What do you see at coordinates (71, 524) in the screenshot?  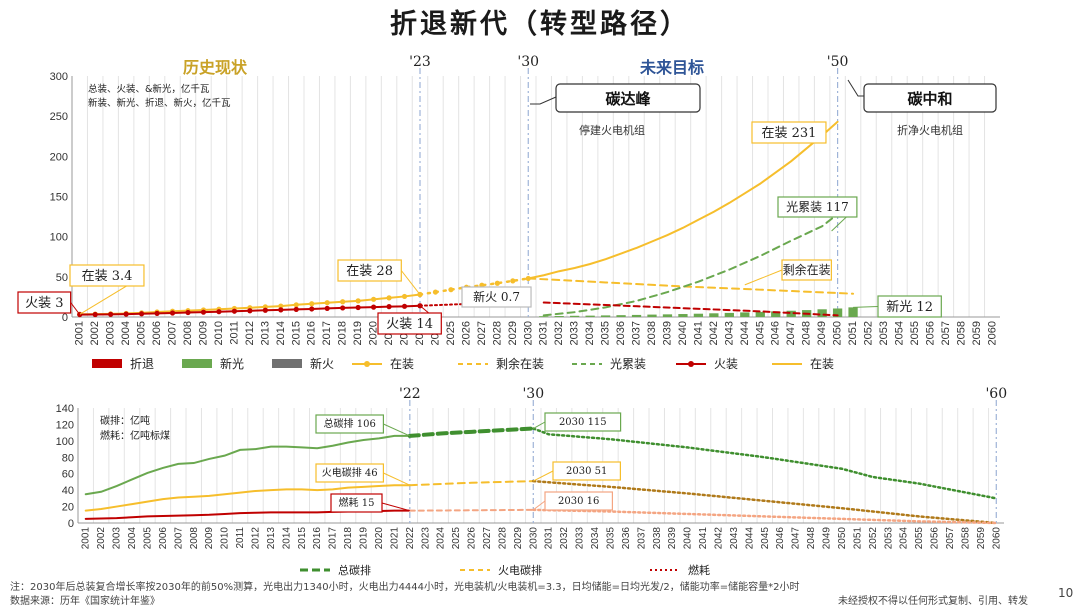 I see `y-tick-label: 0` at bounding box center [71, 524].